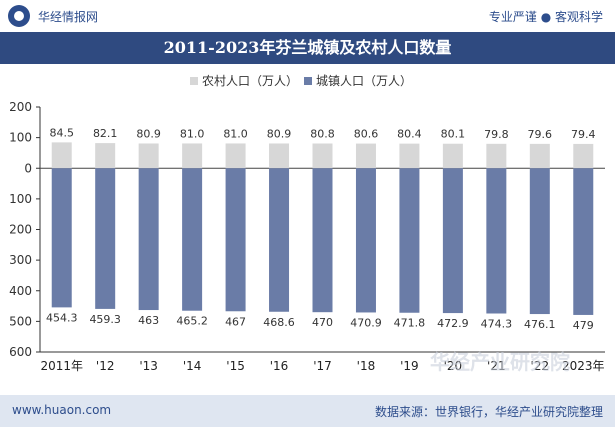 The height and width of the screenshot is (427, 615). Describe the element at coordinates (148, 320) in the screenshot. I see `data-label-urban: 463` at that location.